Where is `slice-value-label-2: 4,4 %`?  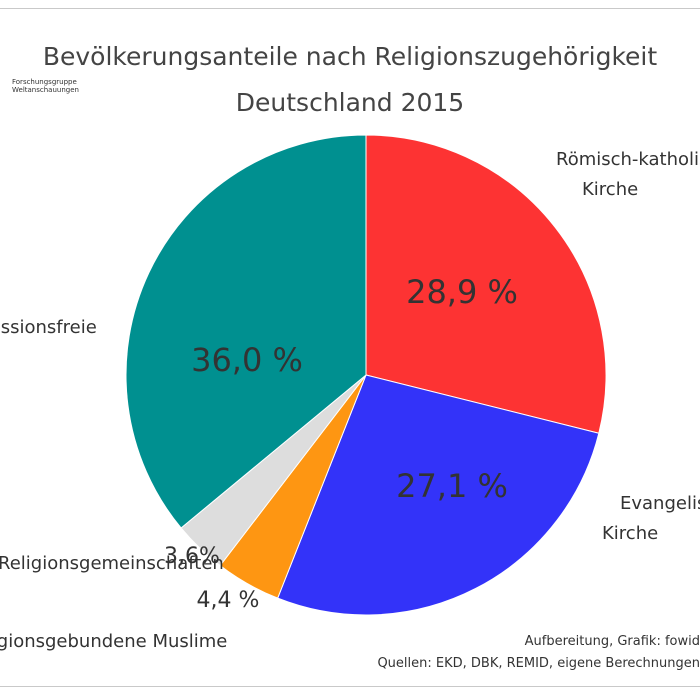
slice-value-label-2: 4,4 % is located at coordinates (228, 600).